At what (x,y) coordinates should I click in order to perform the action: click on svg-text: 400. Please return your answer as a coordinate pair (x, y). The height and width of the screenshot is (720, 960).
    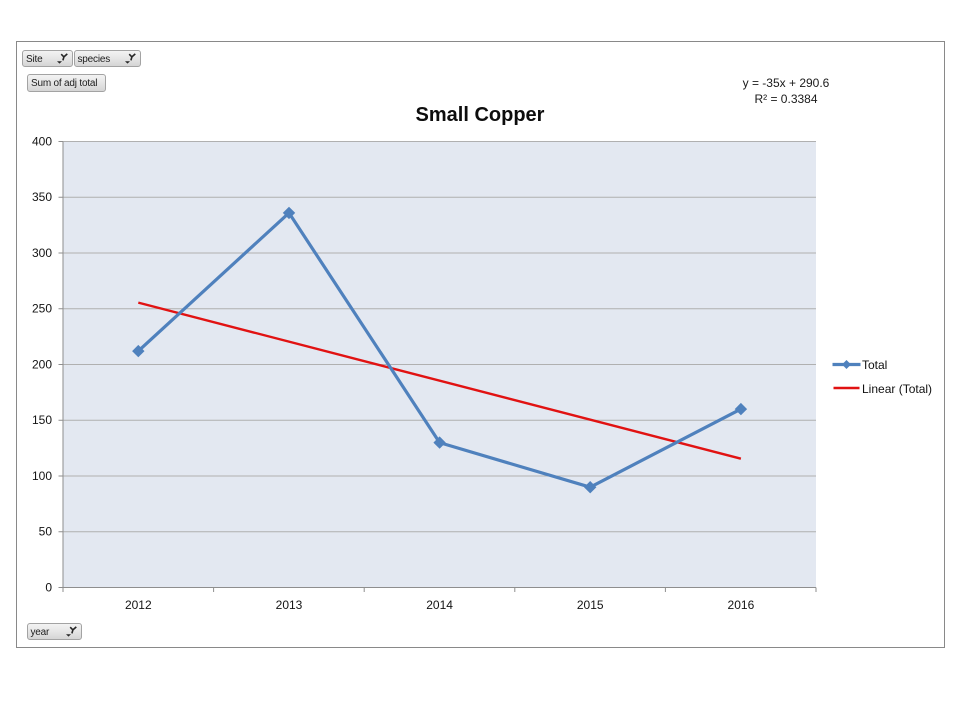
    Looking at the image, I should click on (42, 142).